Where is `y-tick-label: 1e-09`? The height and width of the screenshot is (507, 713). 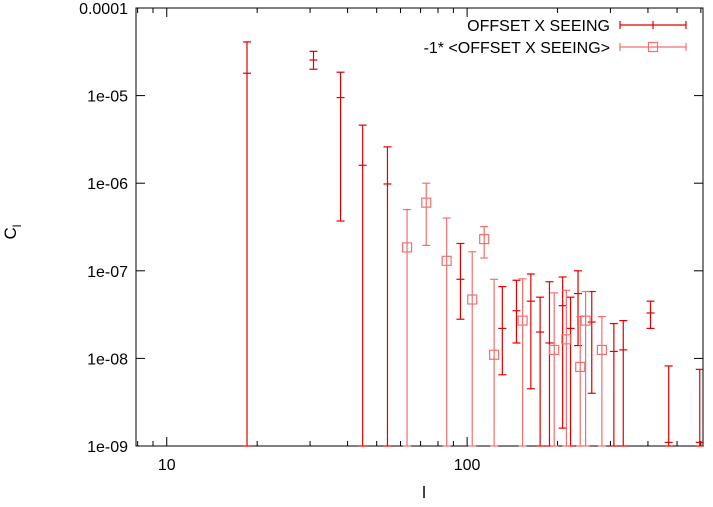
y-tick-label: 1e-09 is located at coordinates (107, 447).